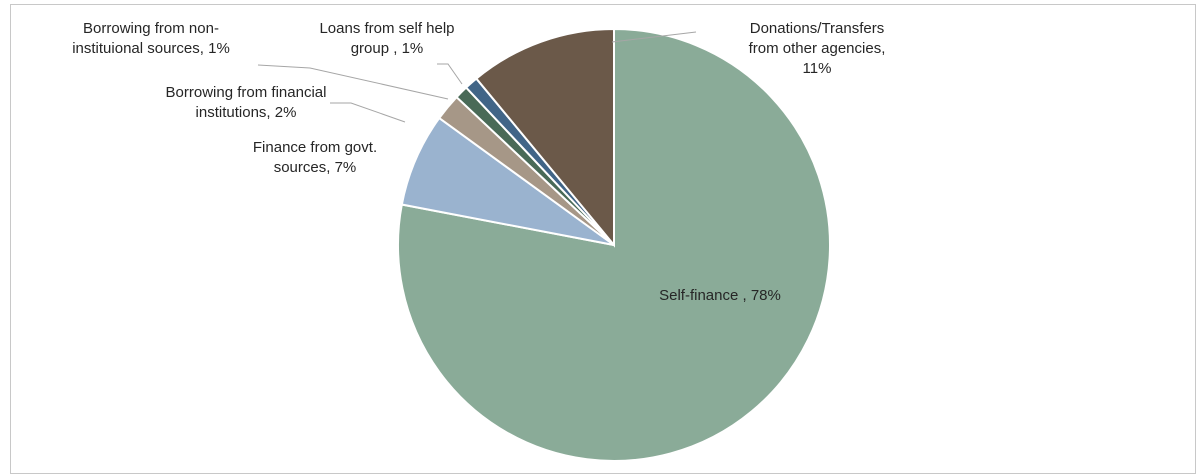 The image size is (1202, 474). Describe the element at coordinates (450, 74) in the screenshot. I see `leader-line-loans-from-self-help` at that location.